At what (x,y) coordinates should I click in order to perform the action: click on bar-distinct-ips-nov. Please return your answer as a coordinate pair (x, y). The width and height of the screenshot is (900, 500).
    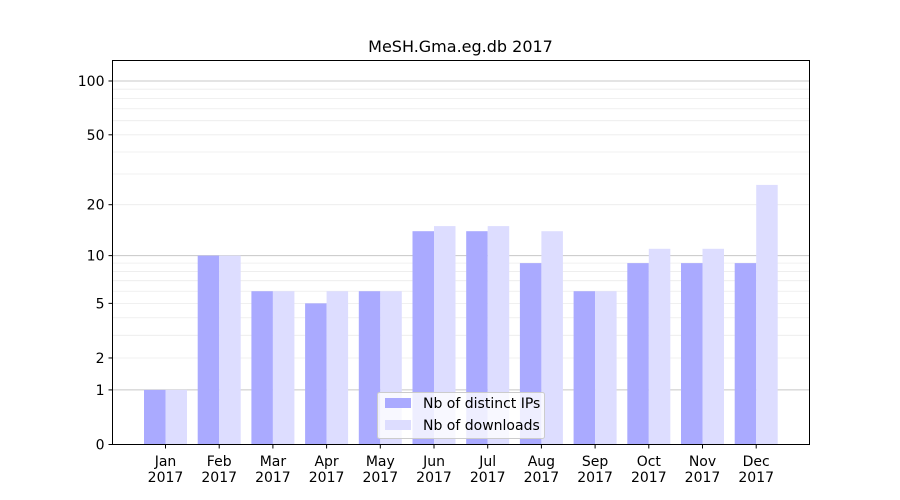
    Looking at the image, I should click on (692, 354).